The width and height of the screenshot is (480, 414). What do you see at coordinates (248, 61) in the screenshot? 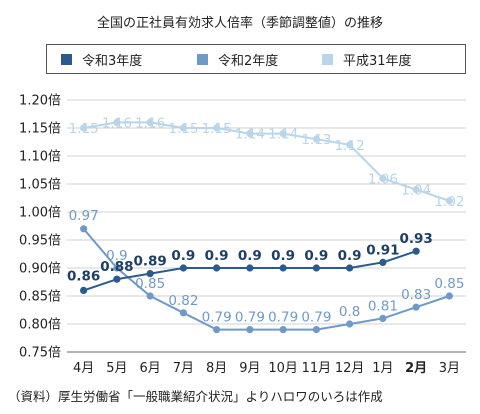
I see `legend-label-reiwa2: 令和2年度` at bounding box center [248, 61].